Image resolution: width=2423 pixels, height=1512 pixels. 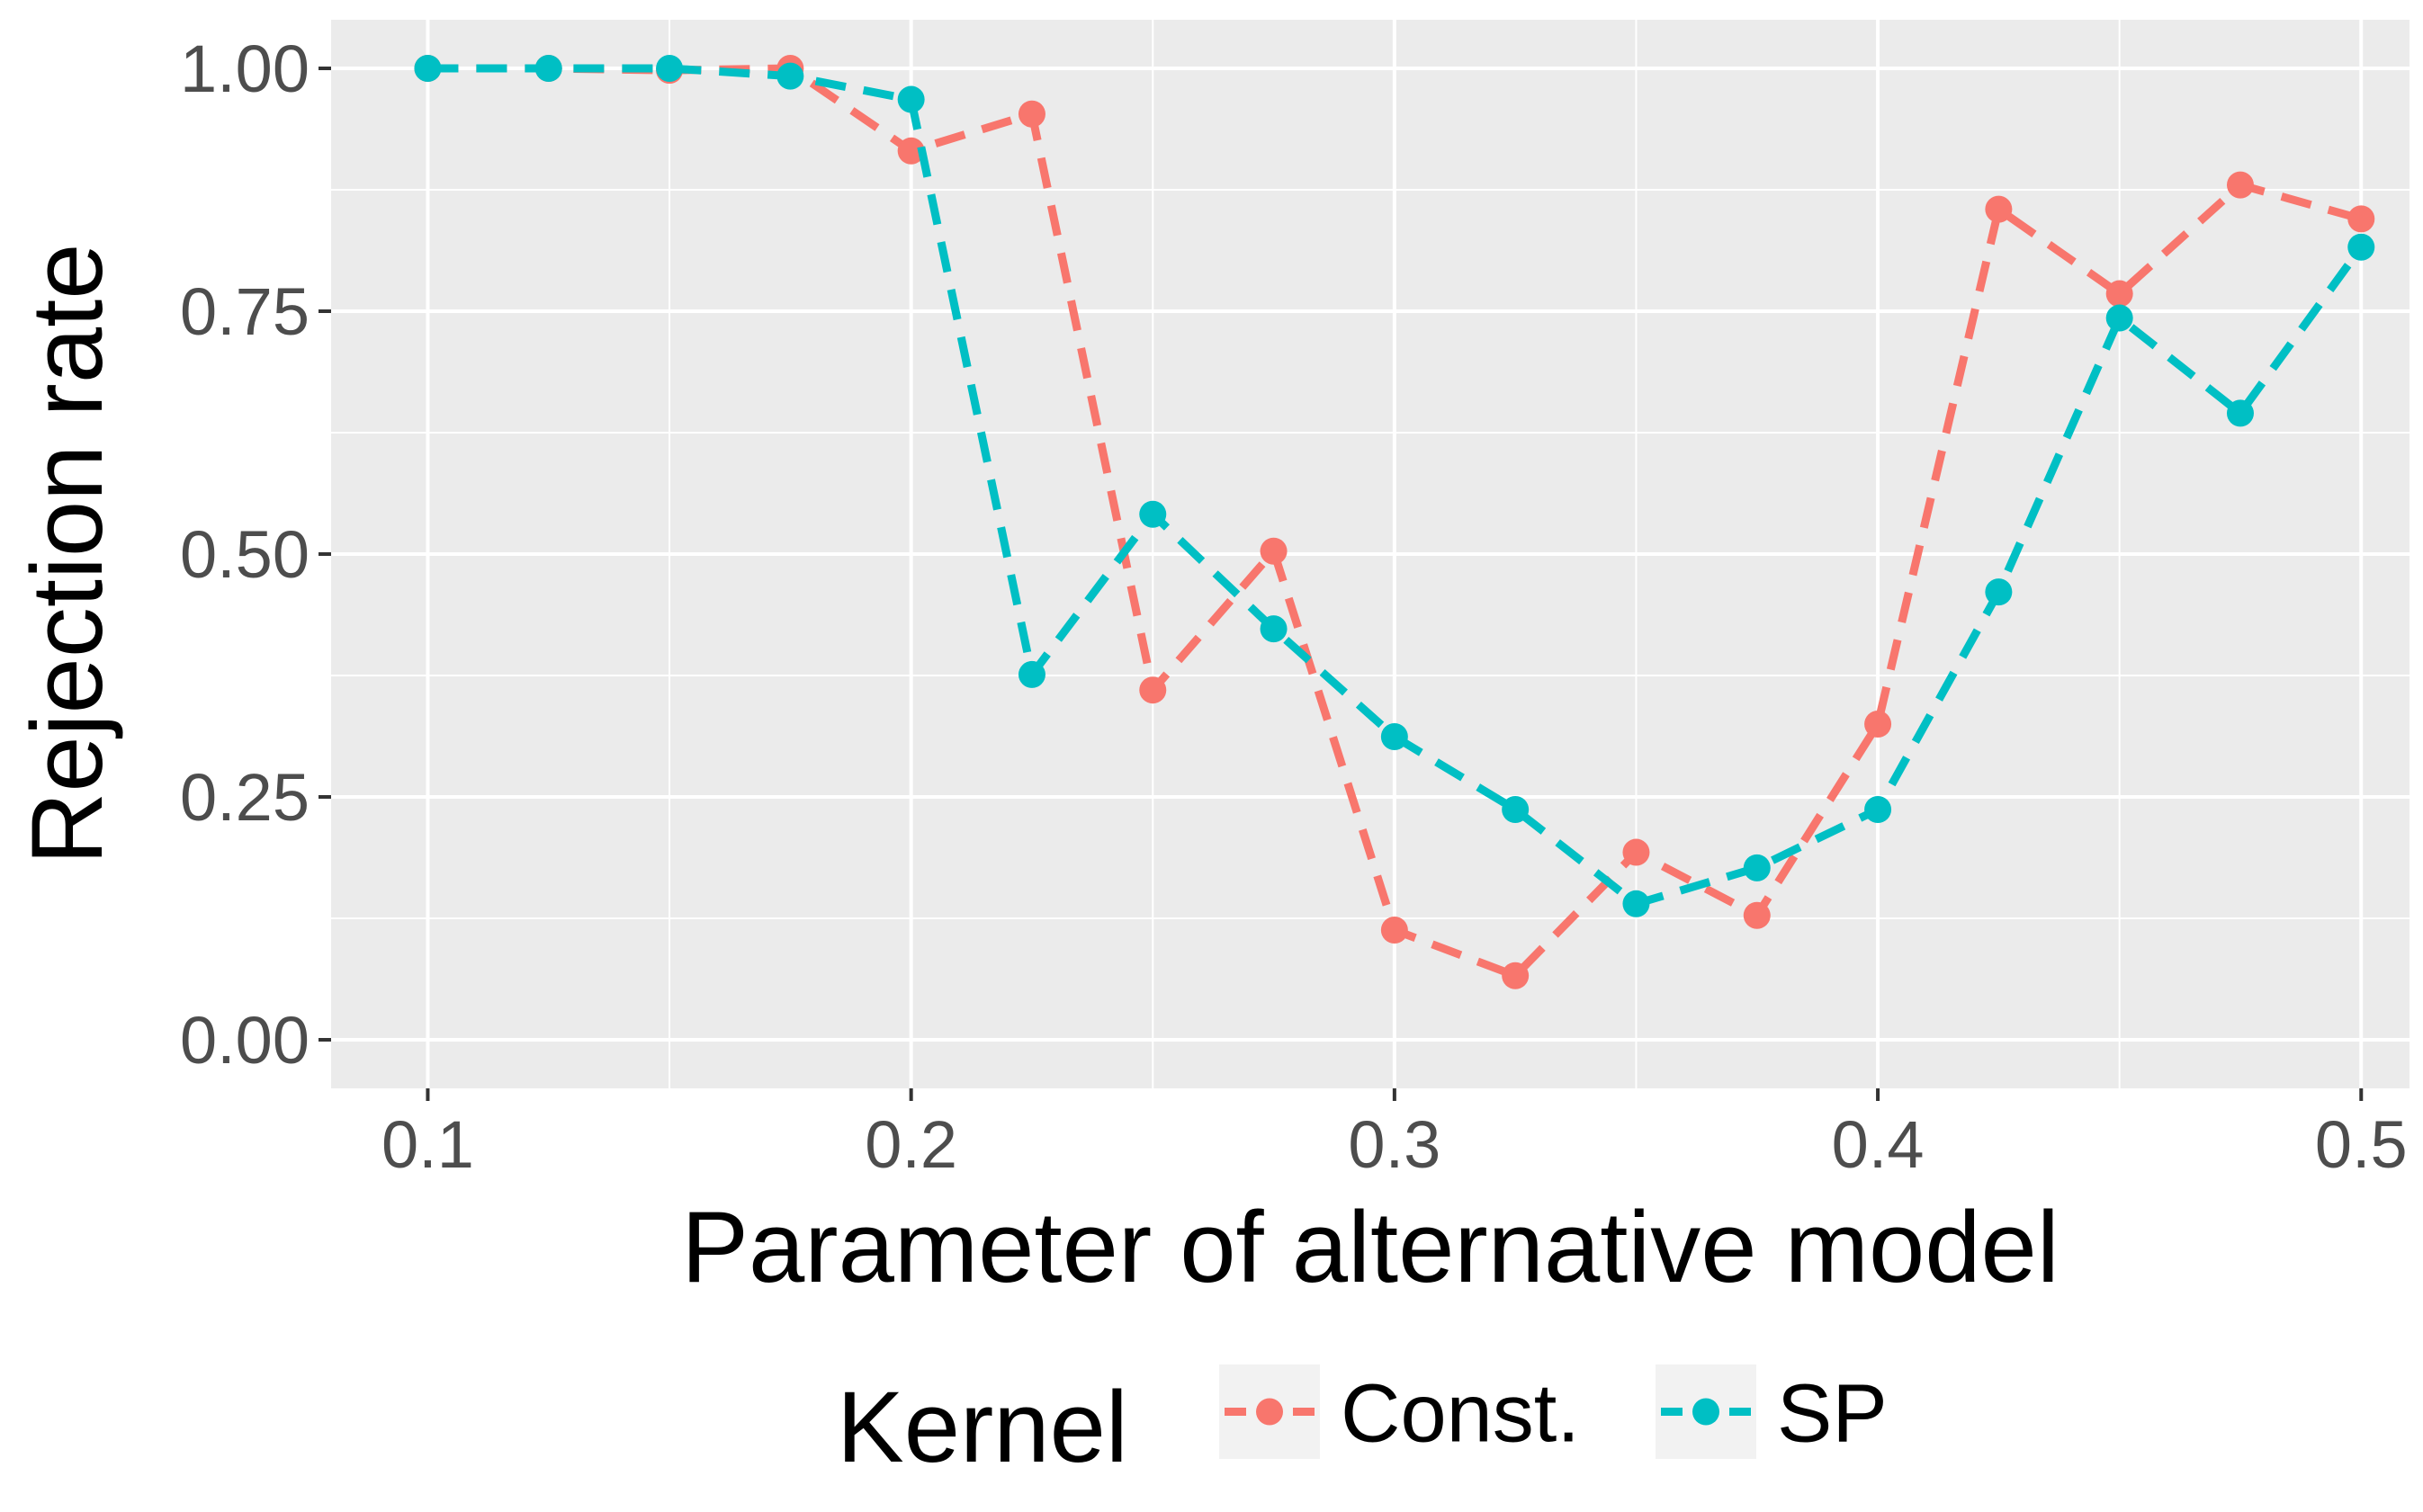 What do you see at coordinates (1370, 1247) in the screenshot?
I see `x-axis-title: Parameter of alternative model` at bounding box center [1370, 1247].